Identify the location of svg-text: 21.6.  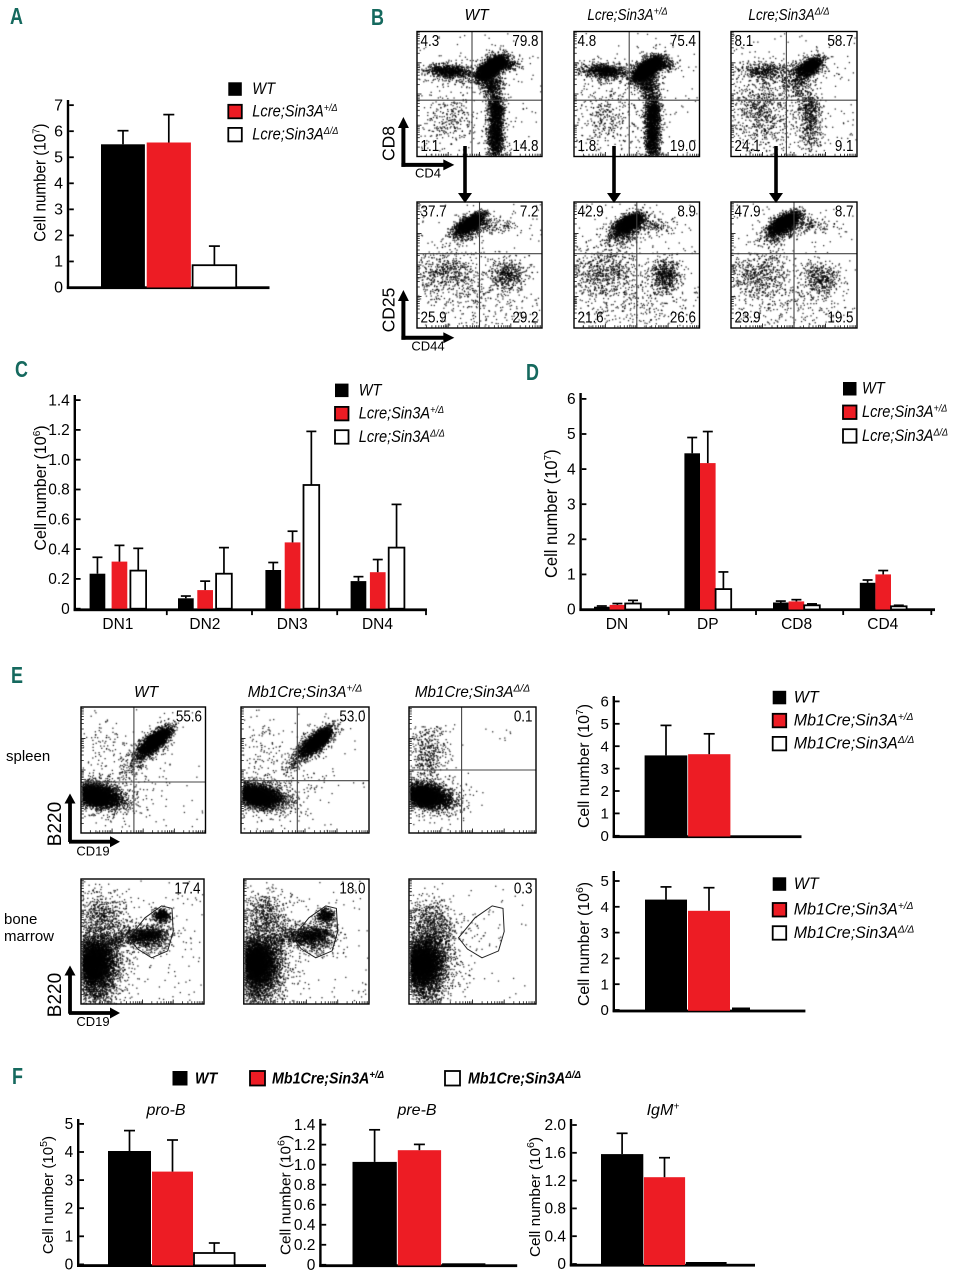
(591, 318).